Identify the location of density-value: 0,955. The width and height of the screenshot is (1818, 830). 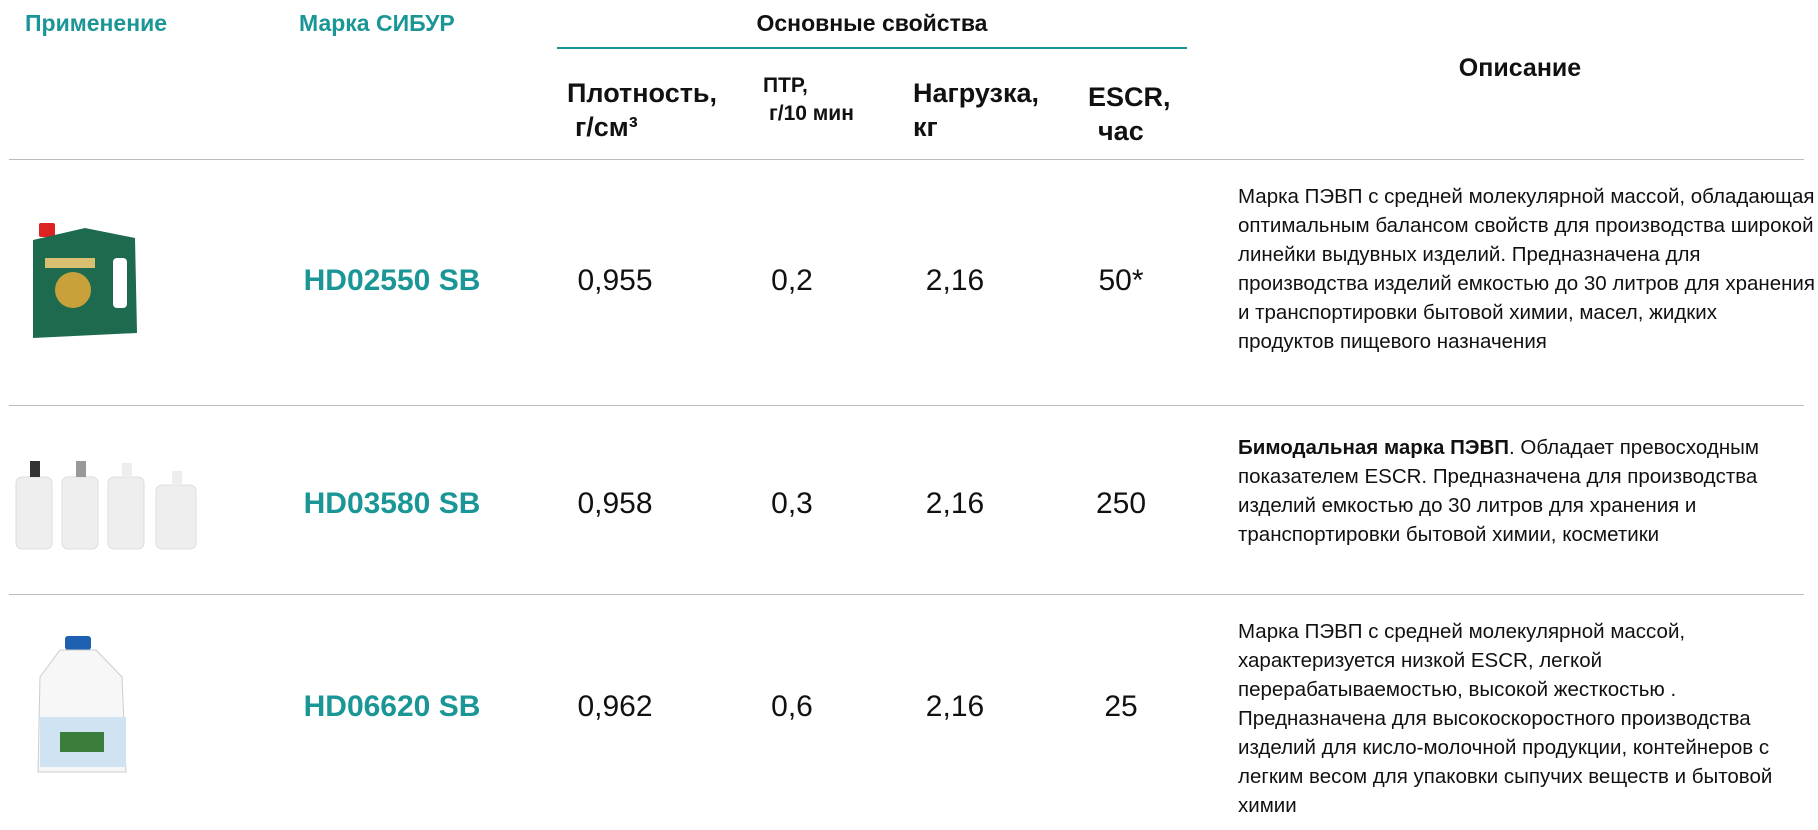
(615, 280).